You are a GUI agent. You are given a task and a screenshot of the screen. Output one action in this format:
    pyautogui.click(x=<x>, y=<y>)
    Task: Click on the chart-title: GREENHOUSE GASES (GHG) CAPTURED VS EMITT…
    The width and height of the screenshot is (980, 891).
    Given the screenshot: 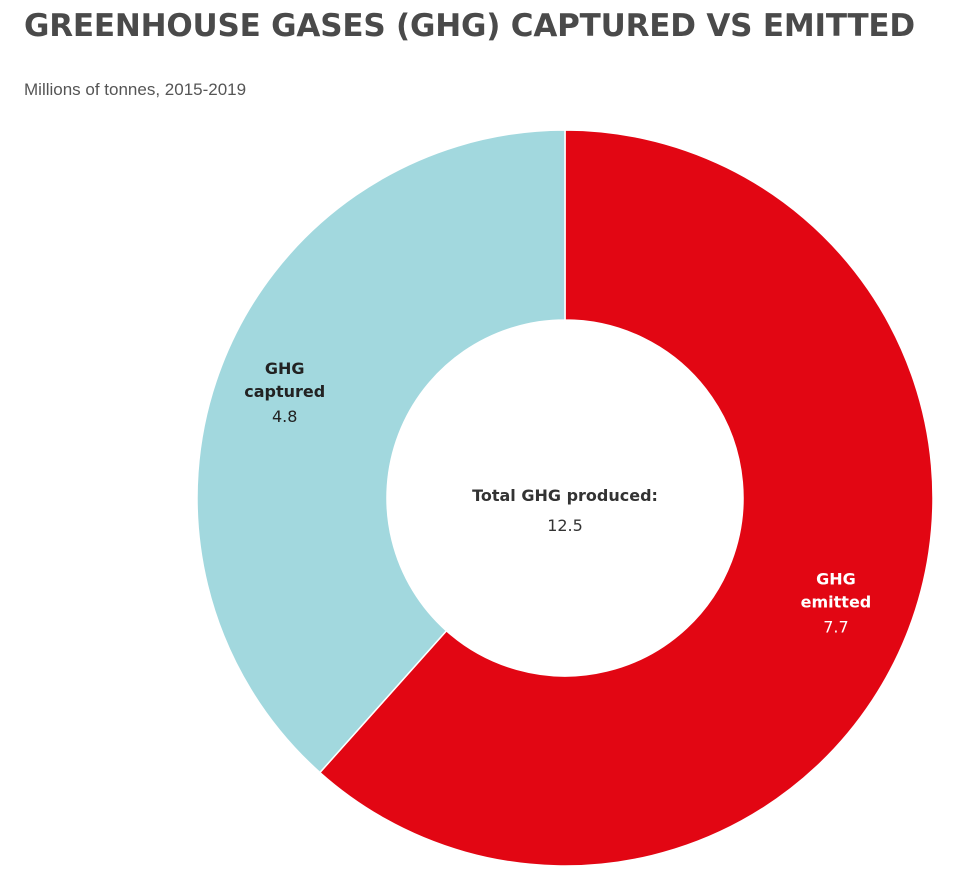 What is the action you would take?
    pyautogui.click(x=469, y=26)
    